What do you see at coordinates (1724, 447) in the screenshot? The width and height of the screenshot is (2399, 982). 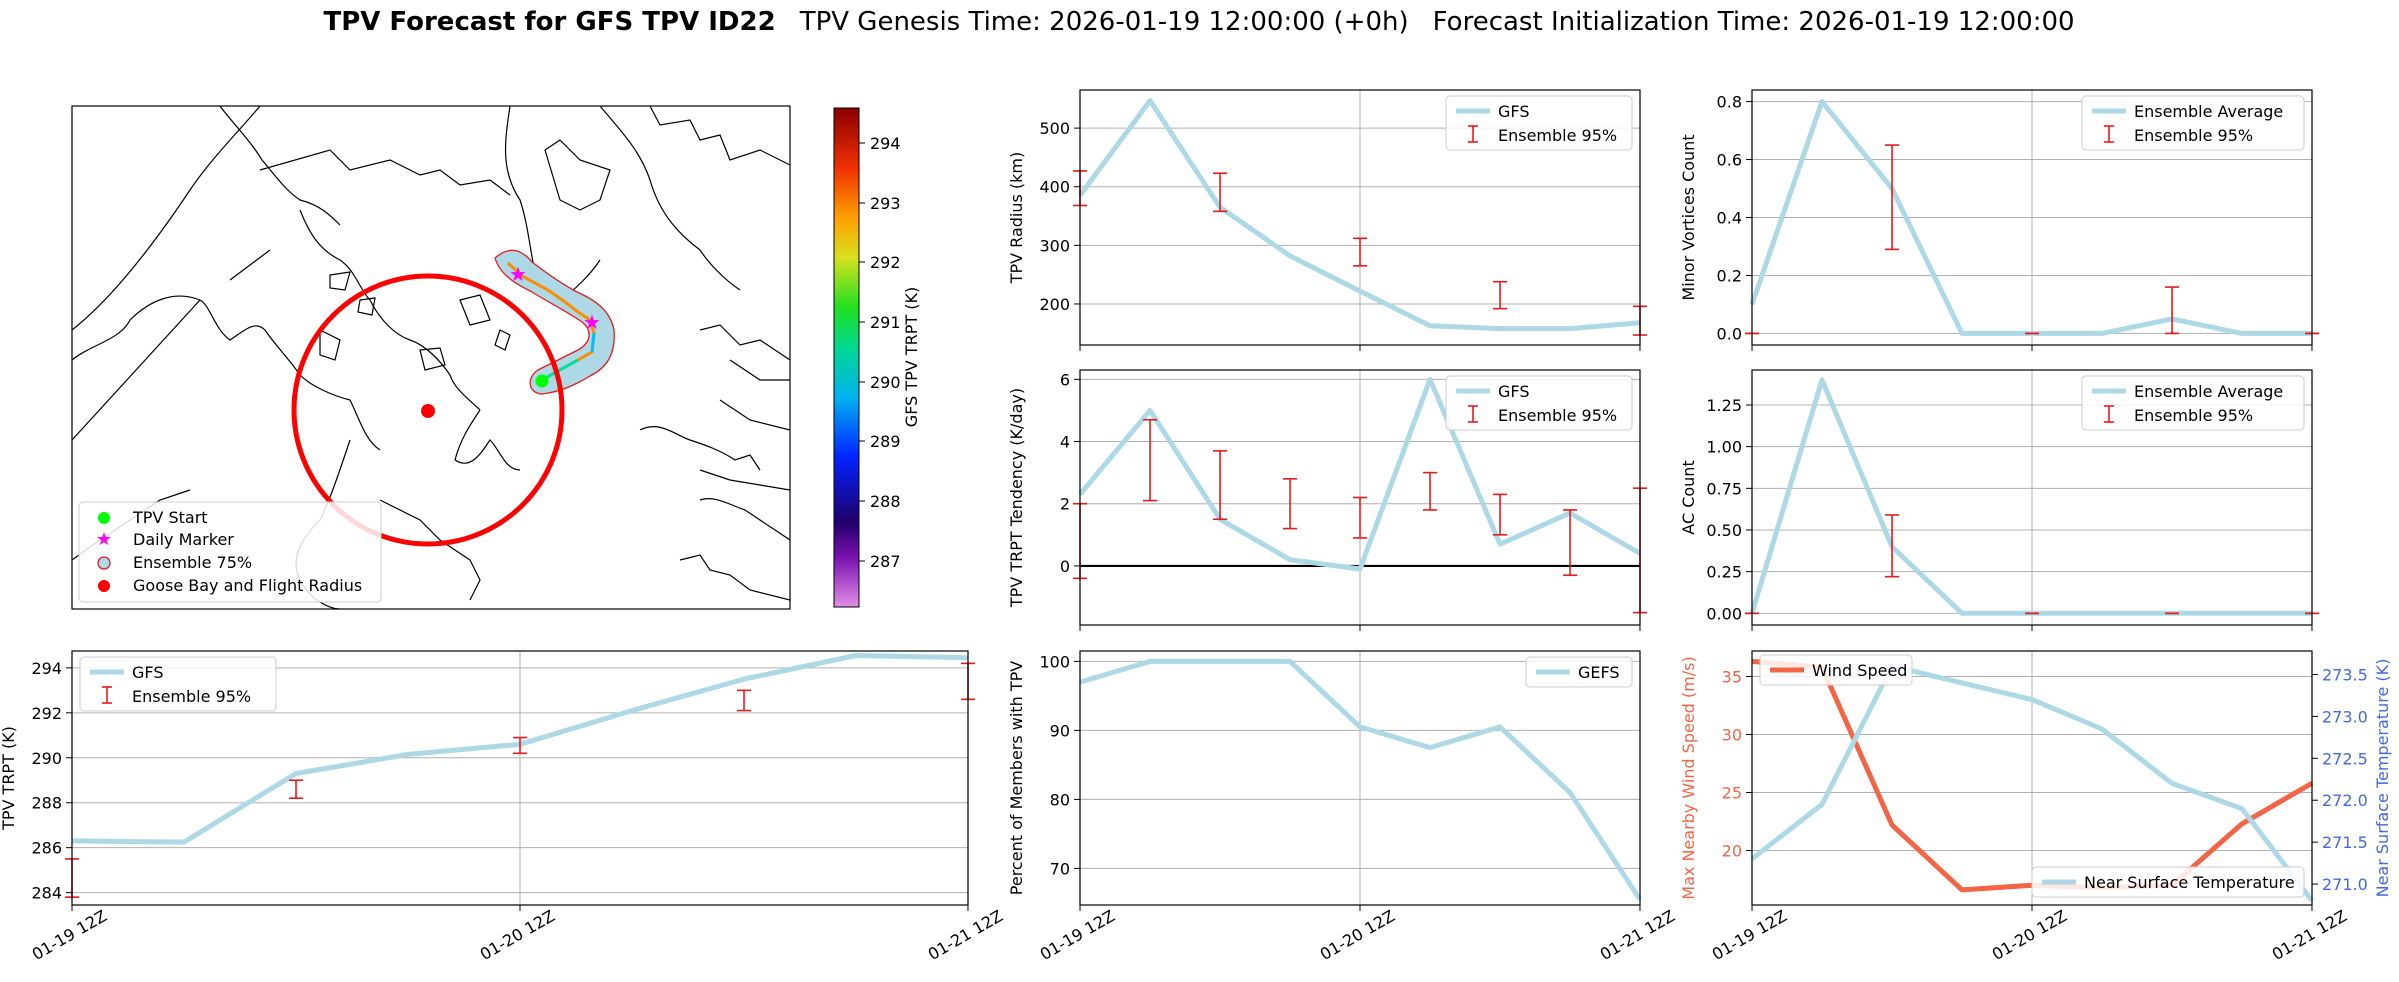 I see `ac-ytick-label: 1.00` at bounding box center [1724, 447].